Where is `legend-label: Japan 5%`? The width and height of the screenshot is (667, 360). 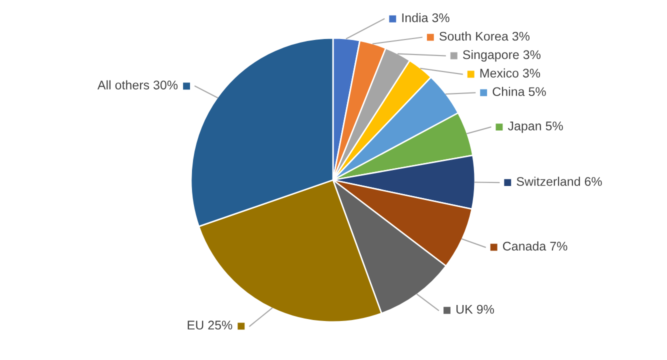 legend-label: Japan 5% is located at coordinates (535, 127).